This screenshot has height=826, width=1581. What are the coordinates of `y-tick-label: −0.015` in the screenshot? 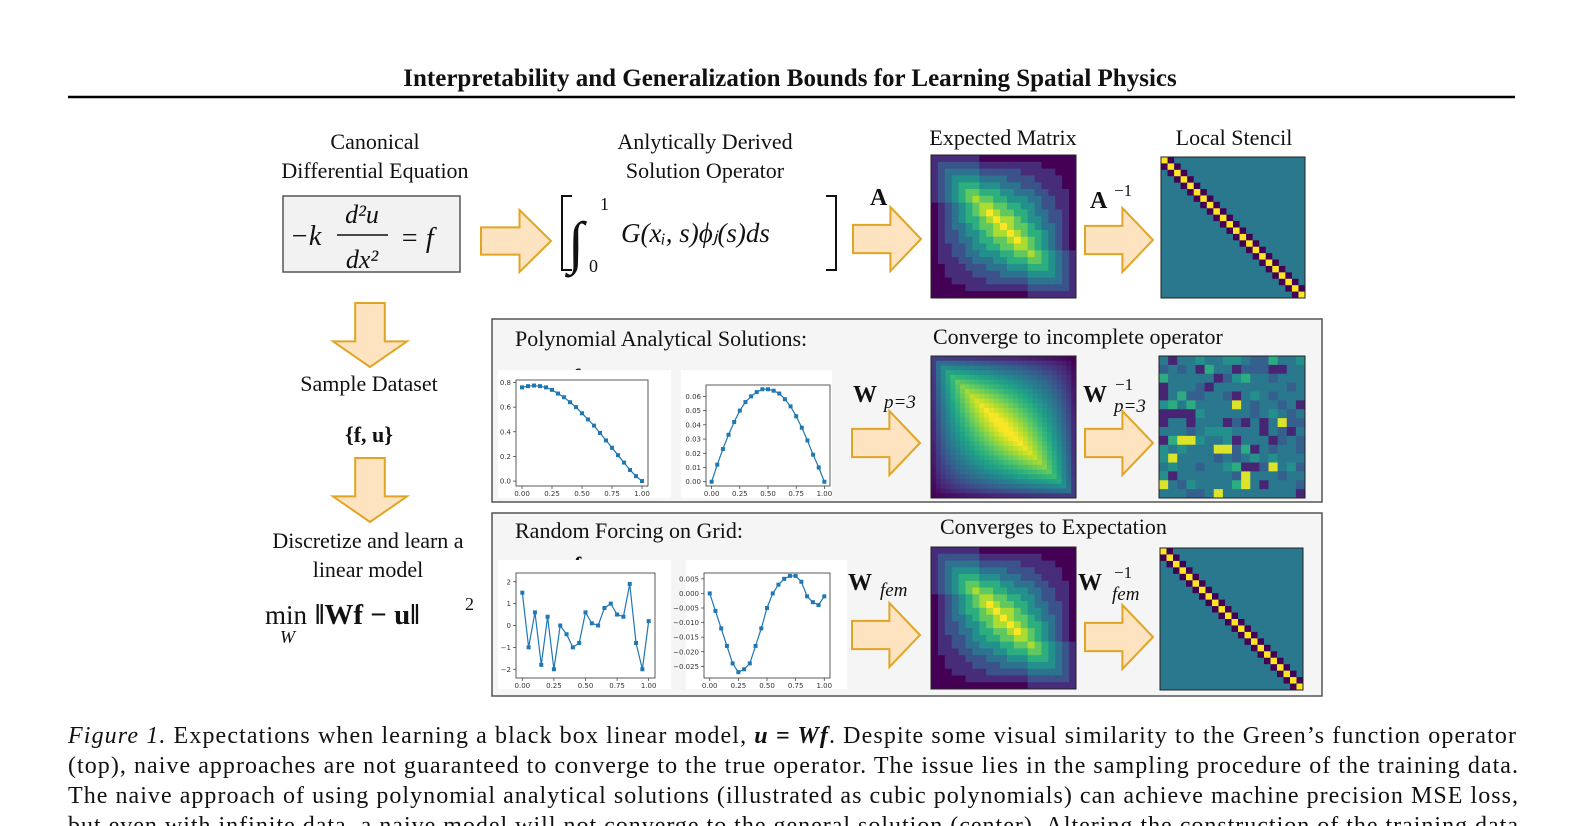 It's located at (686, 638).